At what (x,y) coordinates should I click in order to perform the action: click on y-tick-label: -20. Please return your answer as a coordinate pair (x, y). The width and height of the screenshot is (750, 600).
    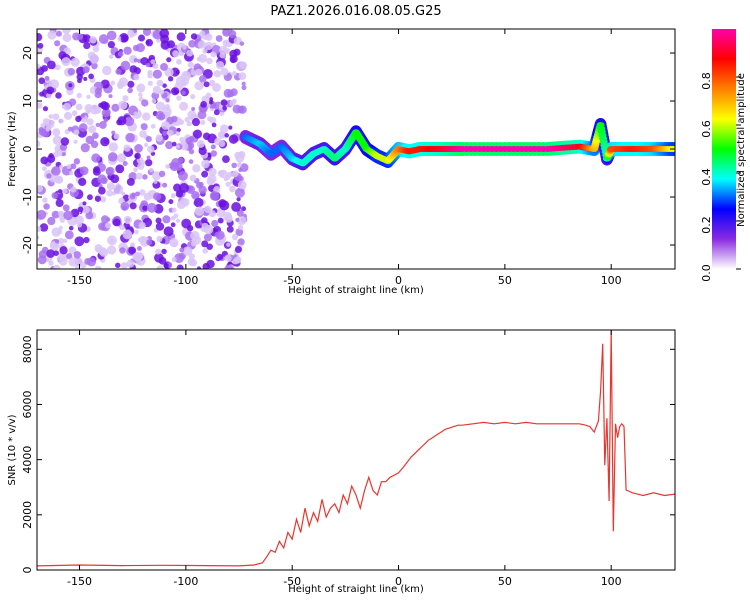
    Looking at the image, I should click on (27, 245).